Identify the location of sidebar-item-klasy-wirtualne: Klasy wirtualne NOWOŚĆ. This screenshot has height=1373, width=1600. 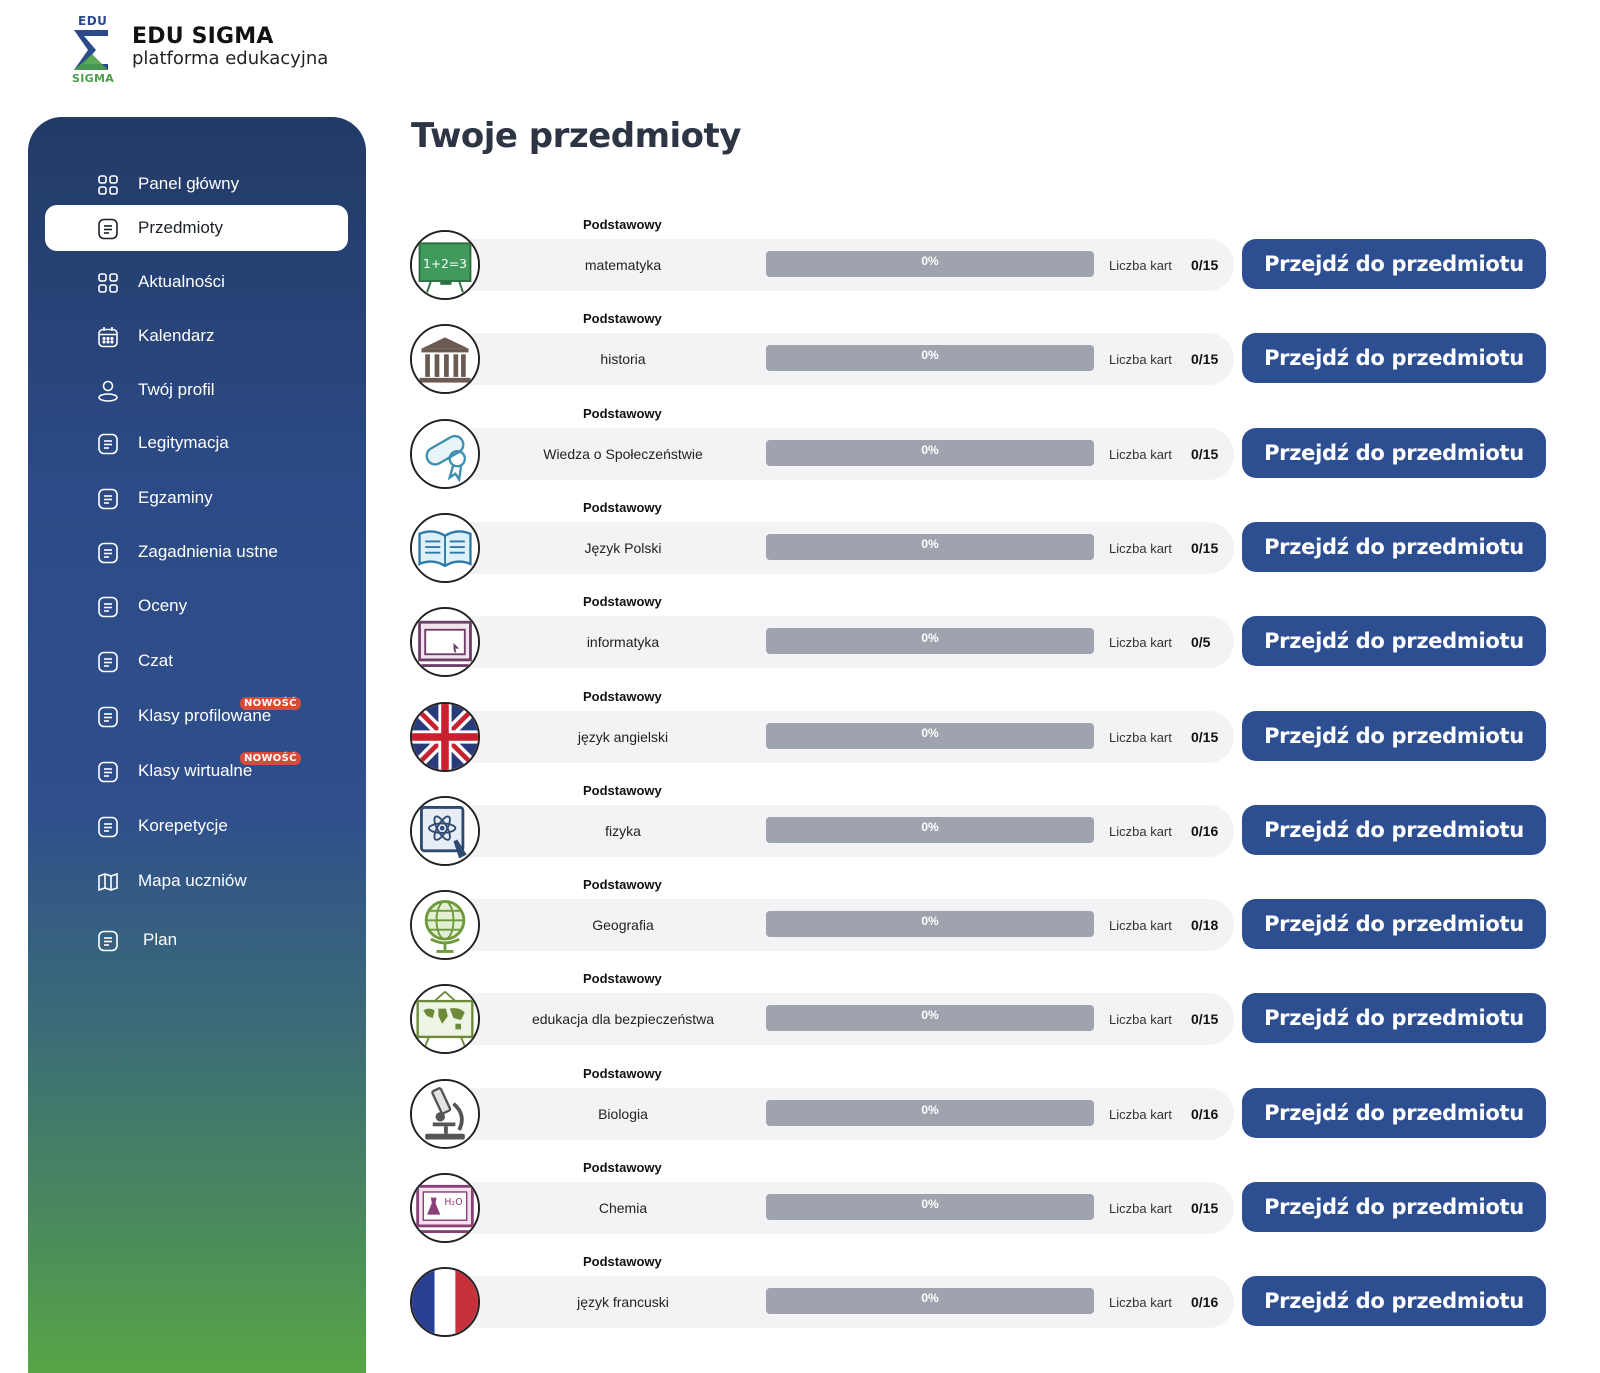
(196, 771).